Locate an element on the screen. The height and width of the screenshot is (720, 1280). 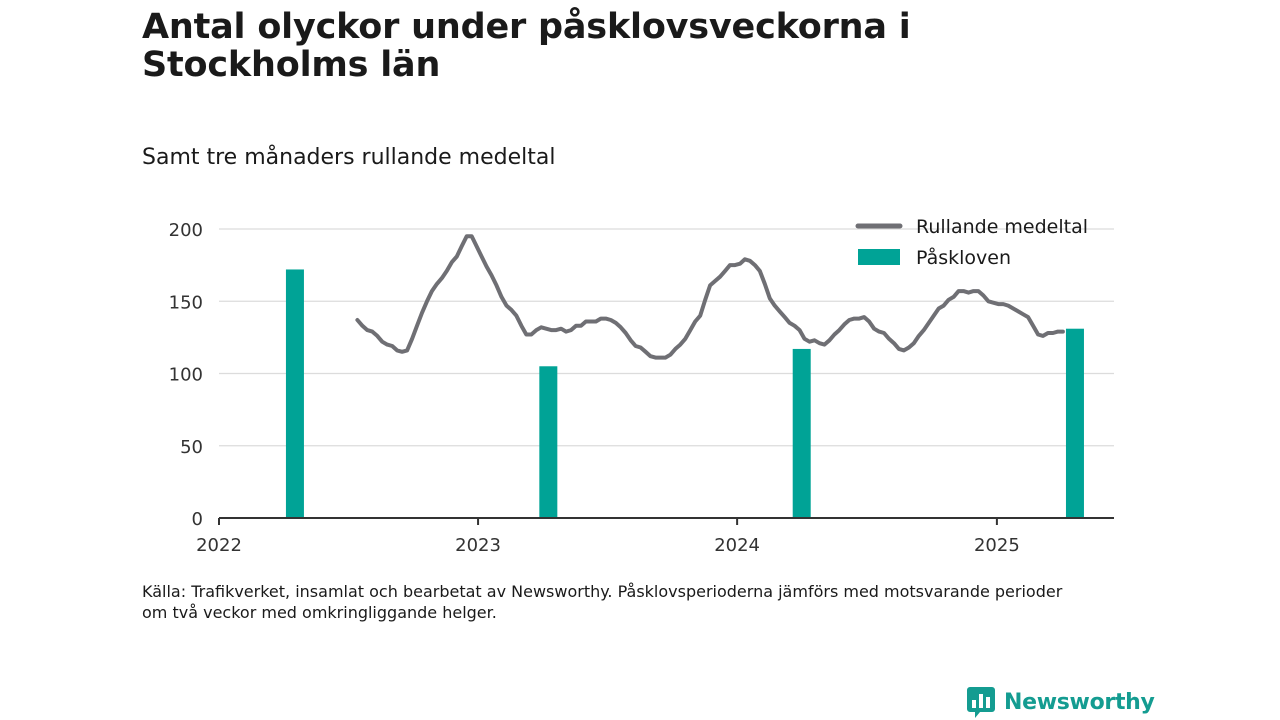
line-rullande-medeltal is located at coordinates (710, 297).